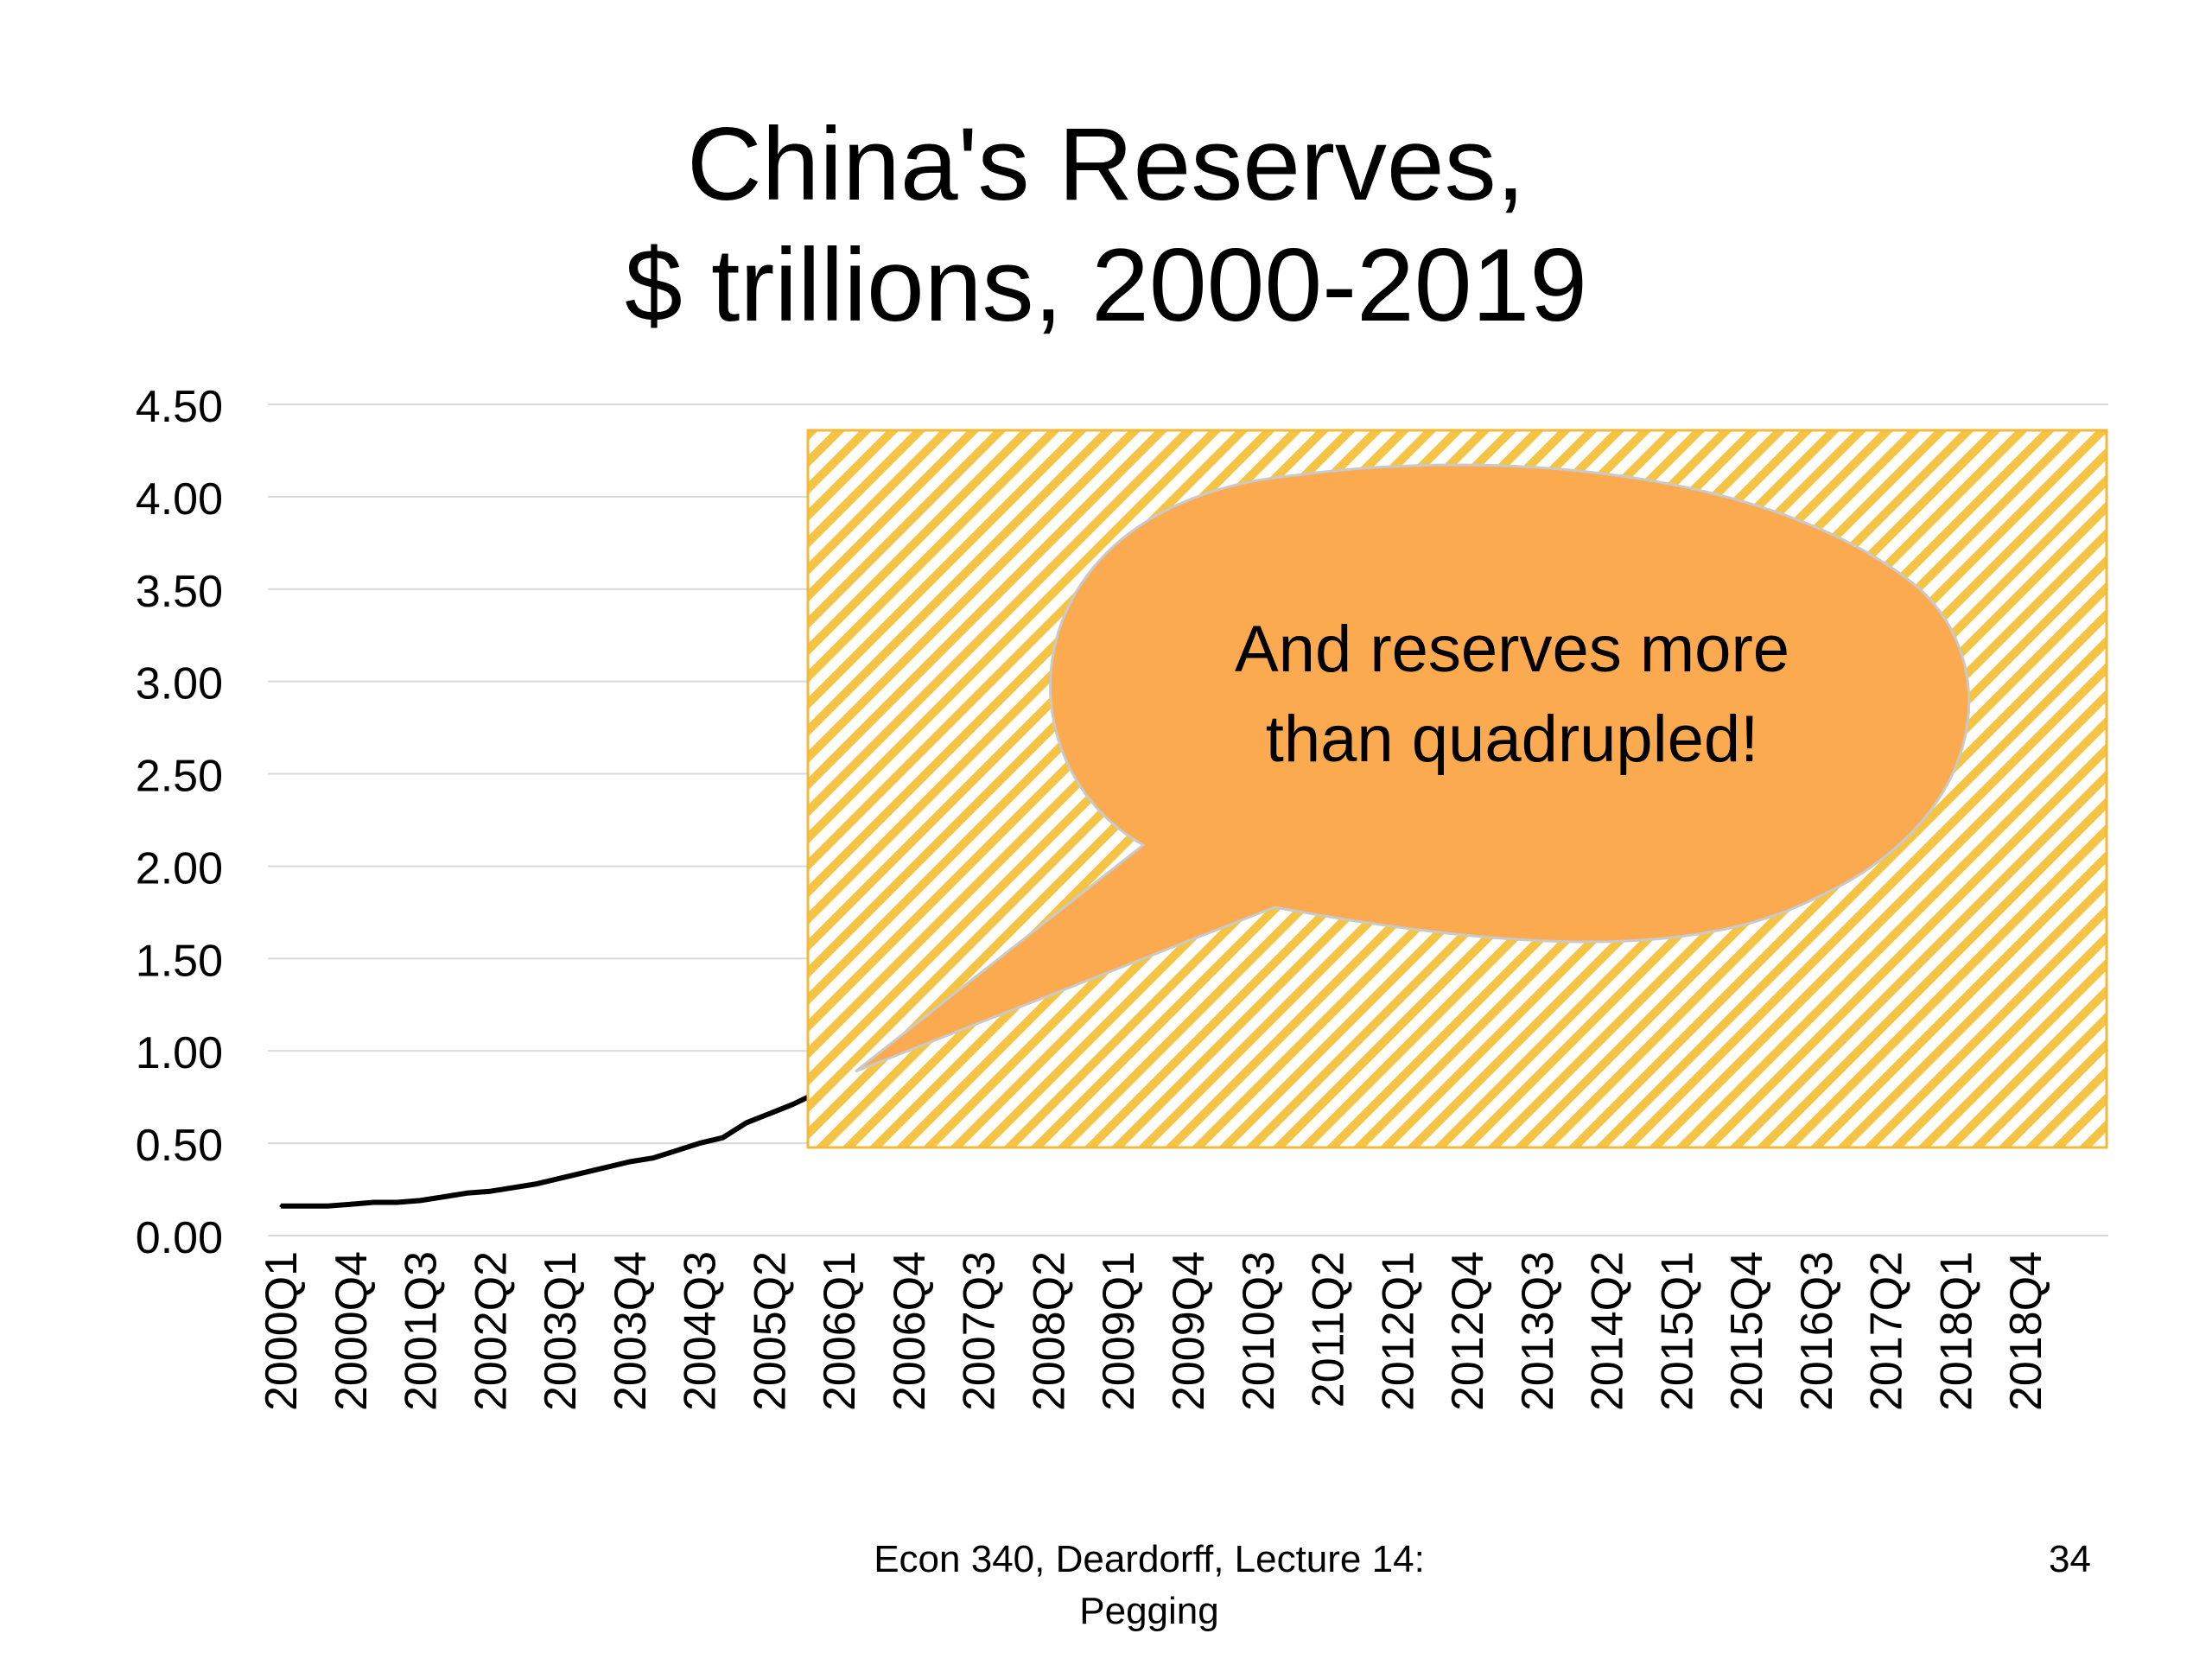 Image resolution: width=2212 pixels, height=1659 pixels. I want to click on x-tick-label: 2015Q4, so click(1747, 1331).